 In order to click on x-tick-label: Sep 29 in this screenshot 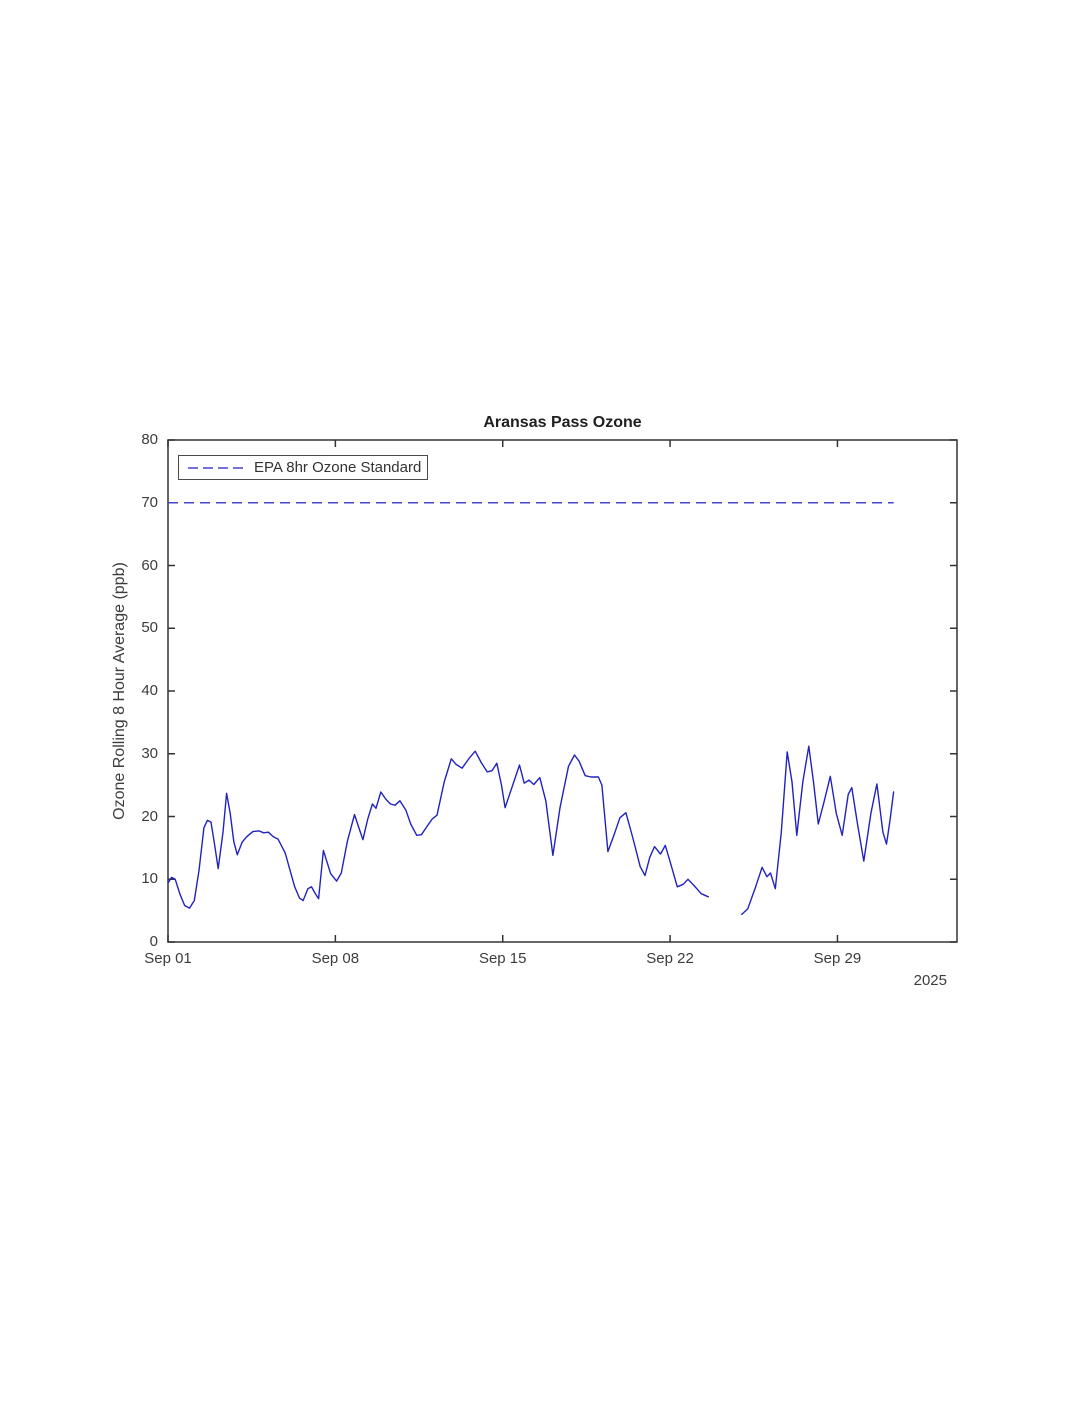, I will do `click(837, 958)`.